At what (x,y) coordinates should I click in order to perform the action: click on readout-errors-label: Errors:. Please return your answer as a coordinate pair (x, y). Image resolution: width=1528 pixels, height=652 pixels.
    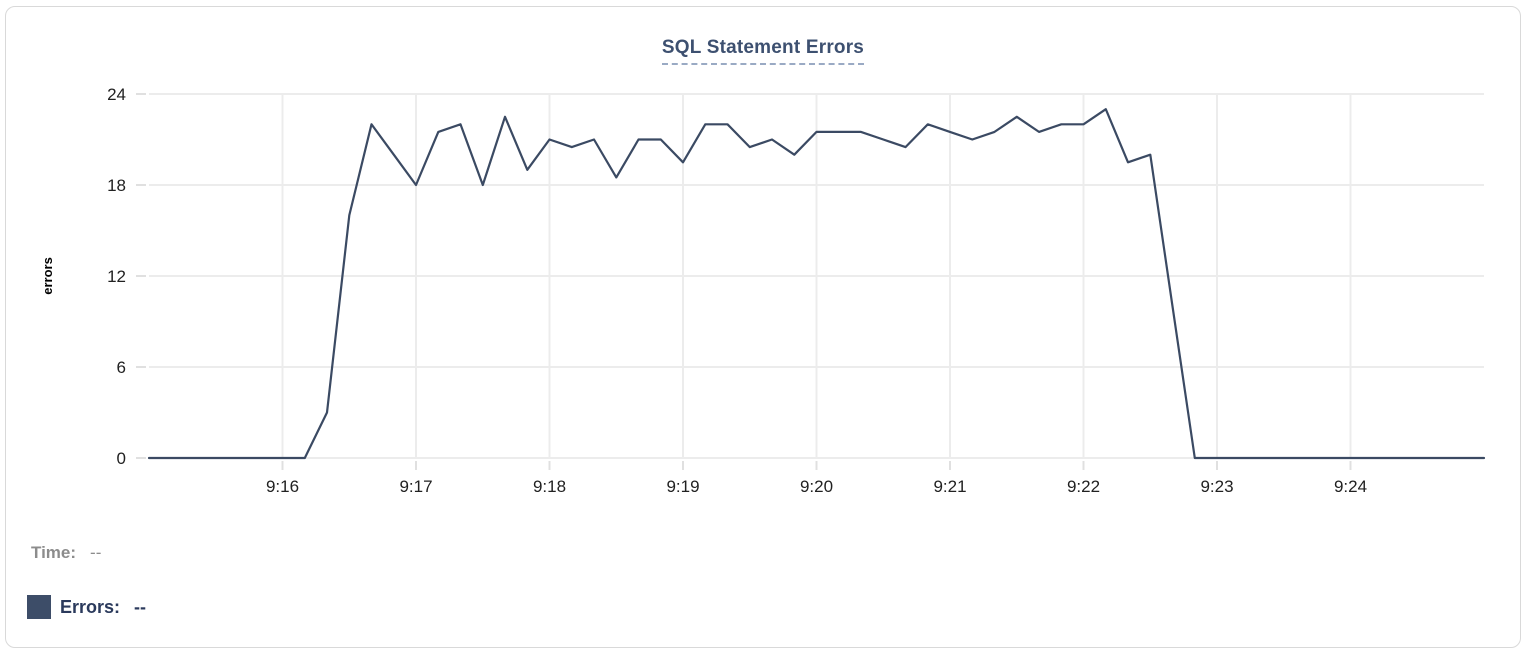
    Looking at the image, I should click on (90, 606).